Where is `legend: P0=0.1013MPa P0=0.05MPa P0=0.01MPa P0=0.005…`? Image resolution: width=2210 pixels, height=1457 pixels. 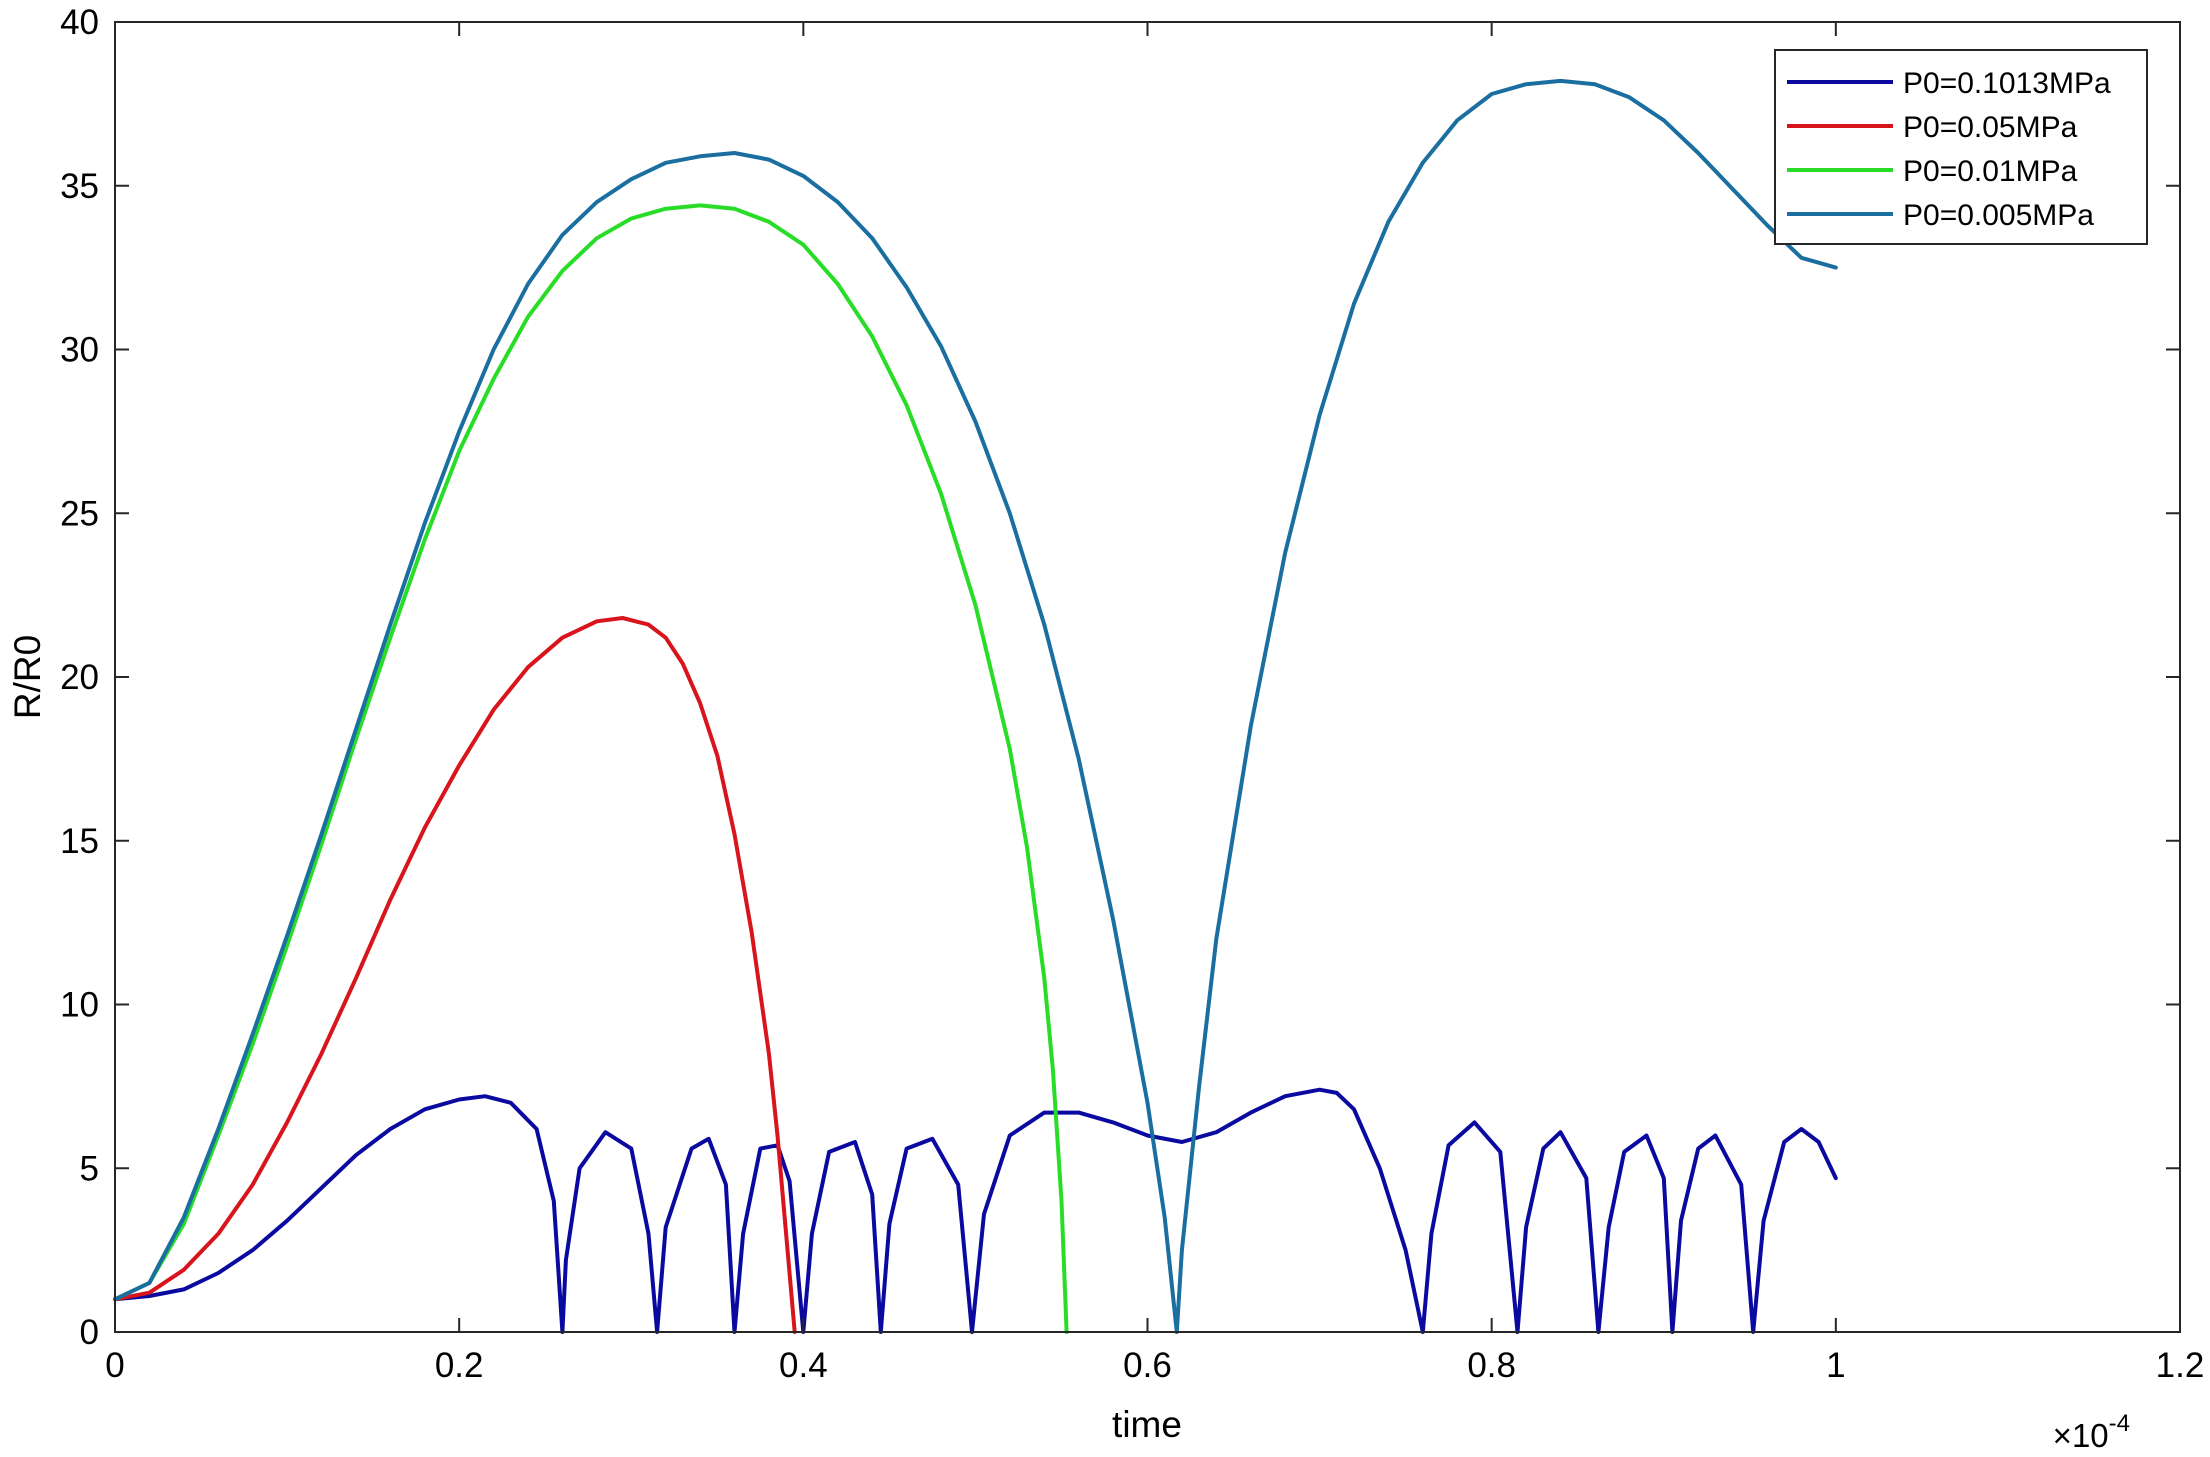
legend: P0=0.1013MPa P0=0.05MPa P0=0.01MPa P0=0.005… is located at coordinates (1961, 147).